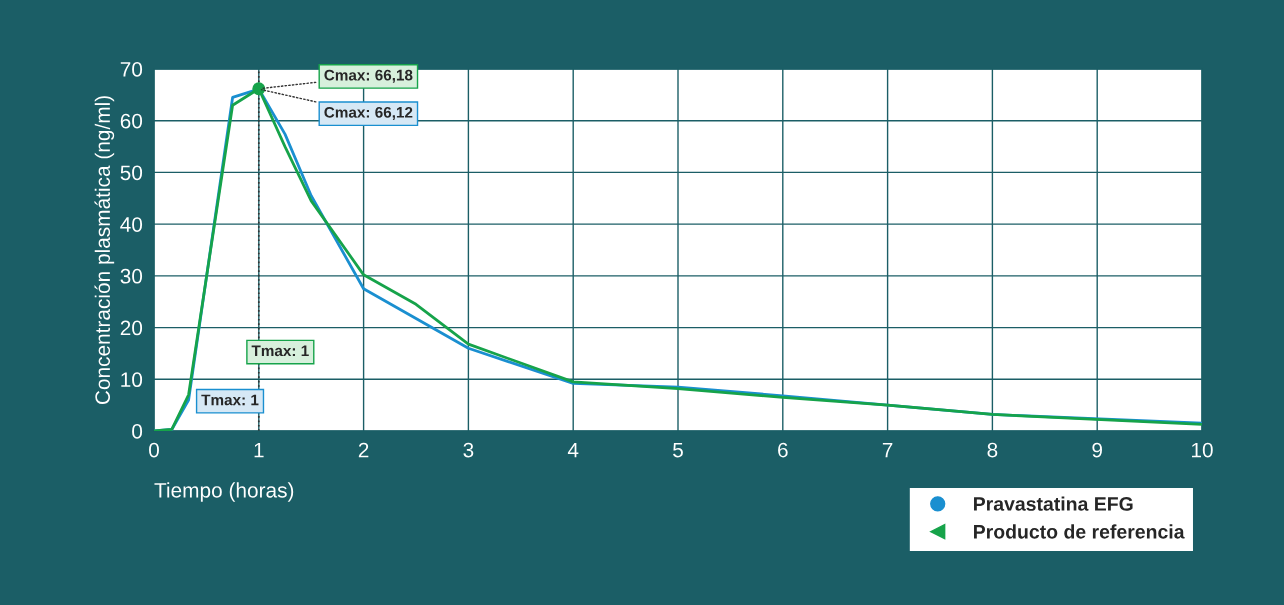  Describe the element at coordinates (131, 224) in the screenshot. I see `y-tick-label: 40` at that location.